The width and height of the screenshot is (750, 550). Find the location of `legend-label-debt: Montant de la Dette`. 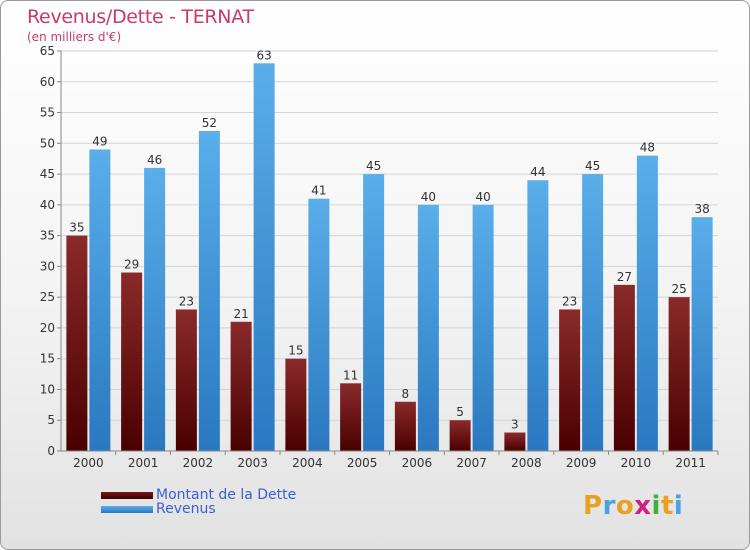

legend-label-debt: Montant de la Dette is located at coordinates (226, 495).